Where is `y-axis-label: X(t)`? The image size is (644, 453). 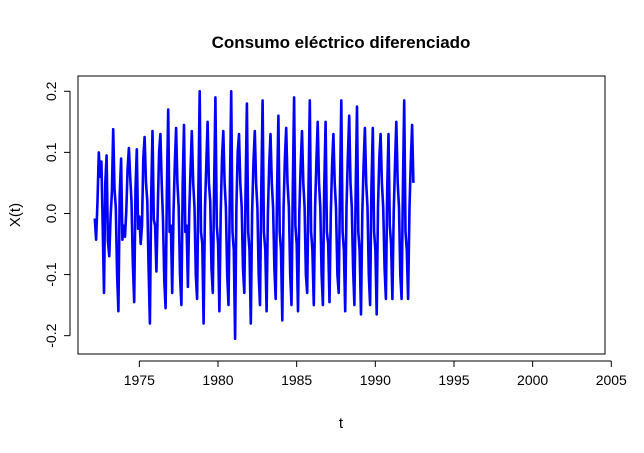 y-axis-label: X(t) is located at coordinates (15, 215).